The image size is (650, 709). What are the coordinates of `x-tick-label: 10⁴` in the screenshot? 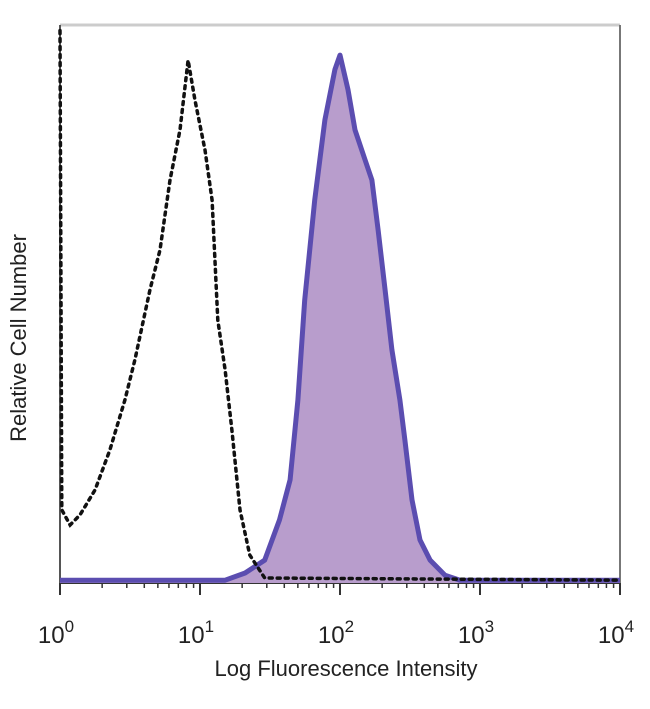 It's located at (616, 633).